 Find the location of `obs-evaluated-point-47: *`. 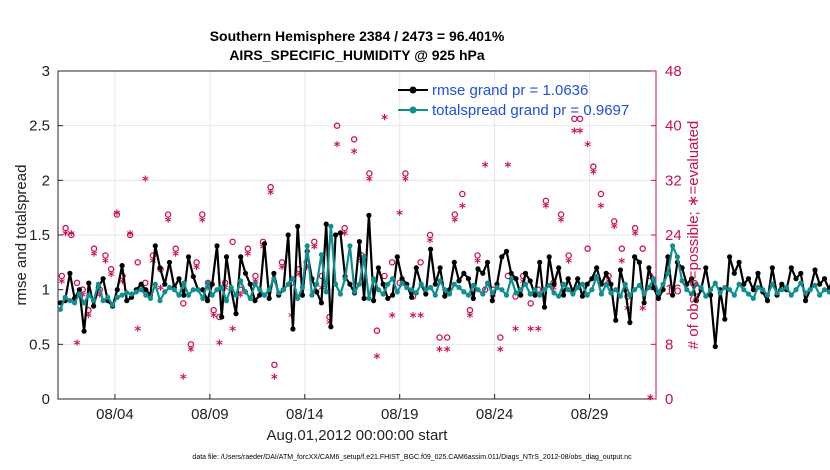

obs-evaluated-point-47: * is located at coordinates (384, 120).